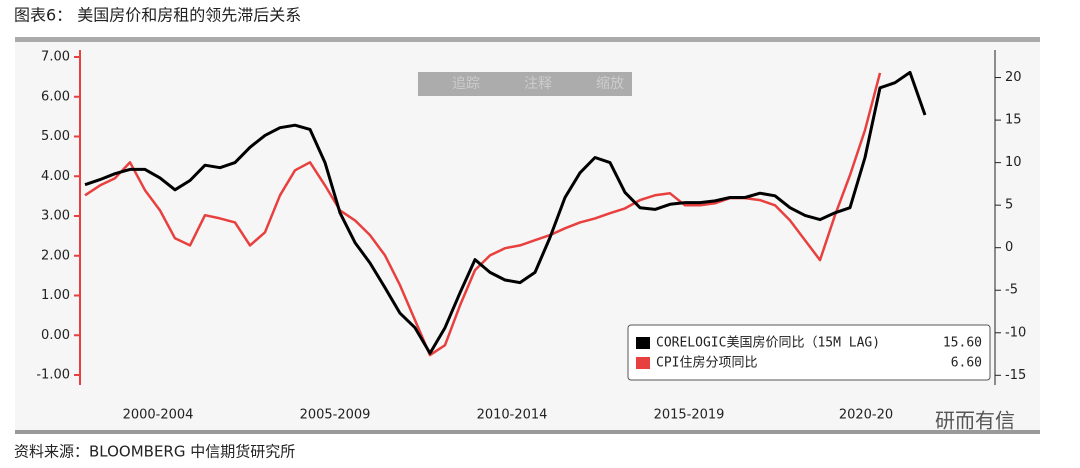 The height and width of the screenshot is (468, 1080). What do you see at coordinates (55, 96) in the screenshot?
I see `y-tick-label: 6.00` at bounding box center [55, 96].